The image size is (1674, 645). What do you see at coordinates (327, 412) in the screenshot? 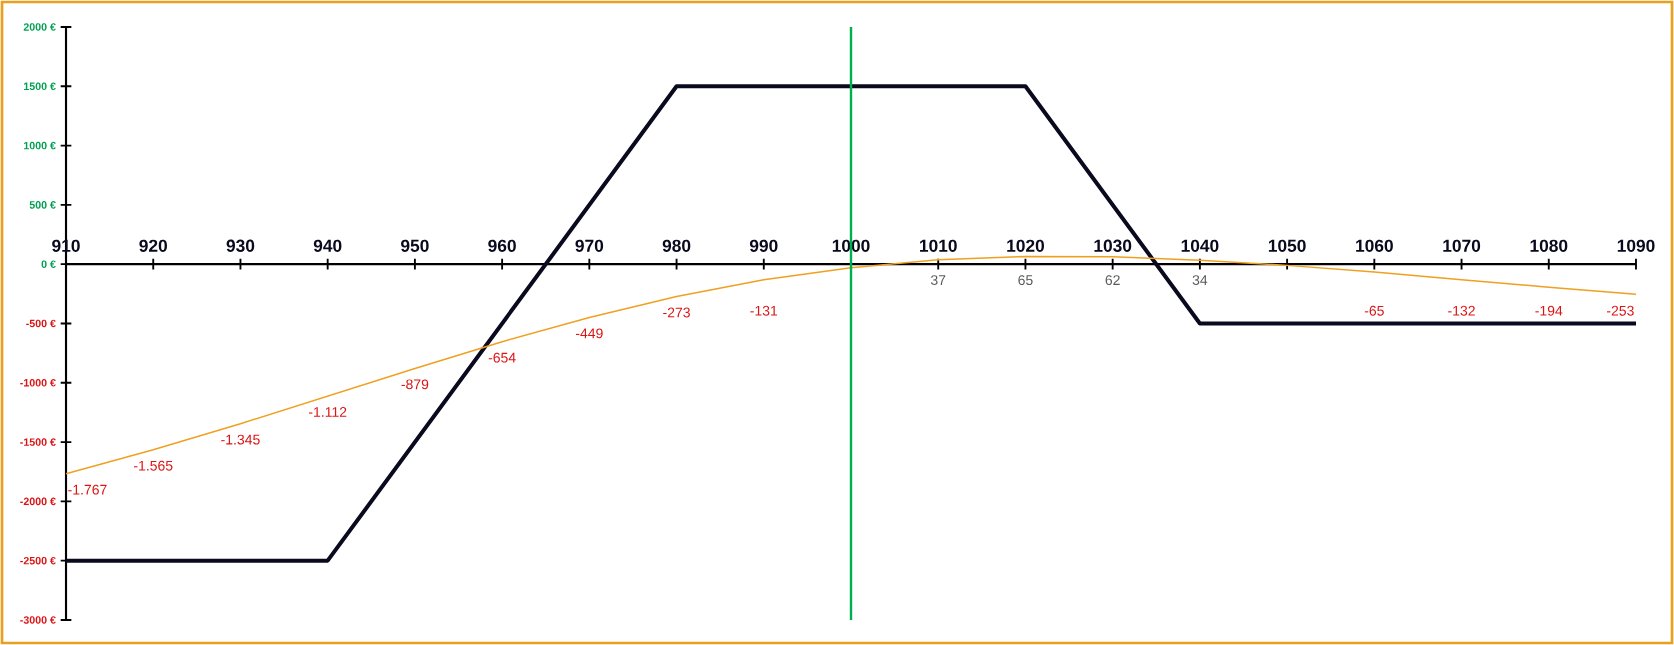
I see `data-label: -1.112` at bounding box center [327, 412].